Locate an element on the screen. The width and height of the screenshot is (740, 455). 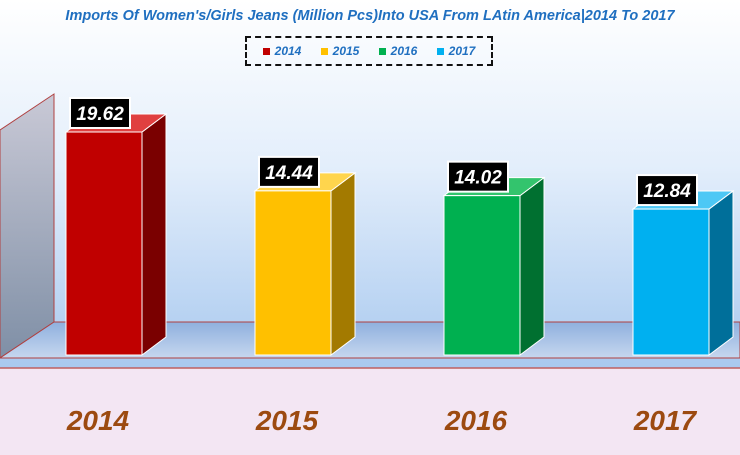
bar-2015 is located at coordinates (305, 263).